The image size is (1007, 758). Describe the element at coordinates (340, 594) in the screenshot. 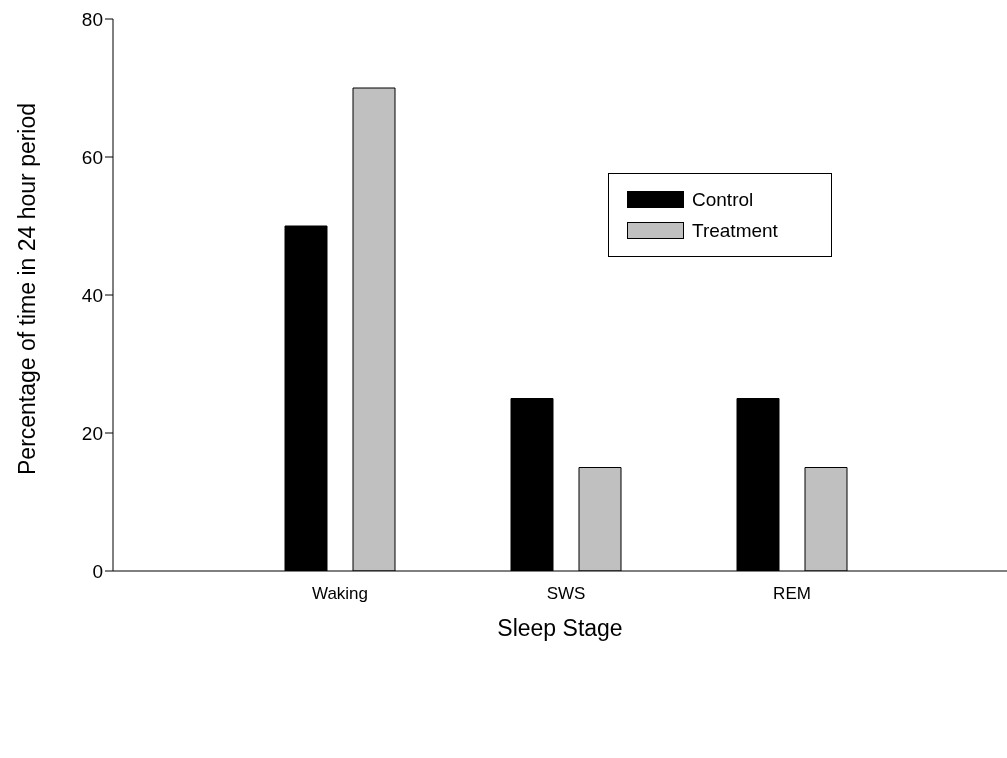

I see `x-tick-label: Waking` at that location.